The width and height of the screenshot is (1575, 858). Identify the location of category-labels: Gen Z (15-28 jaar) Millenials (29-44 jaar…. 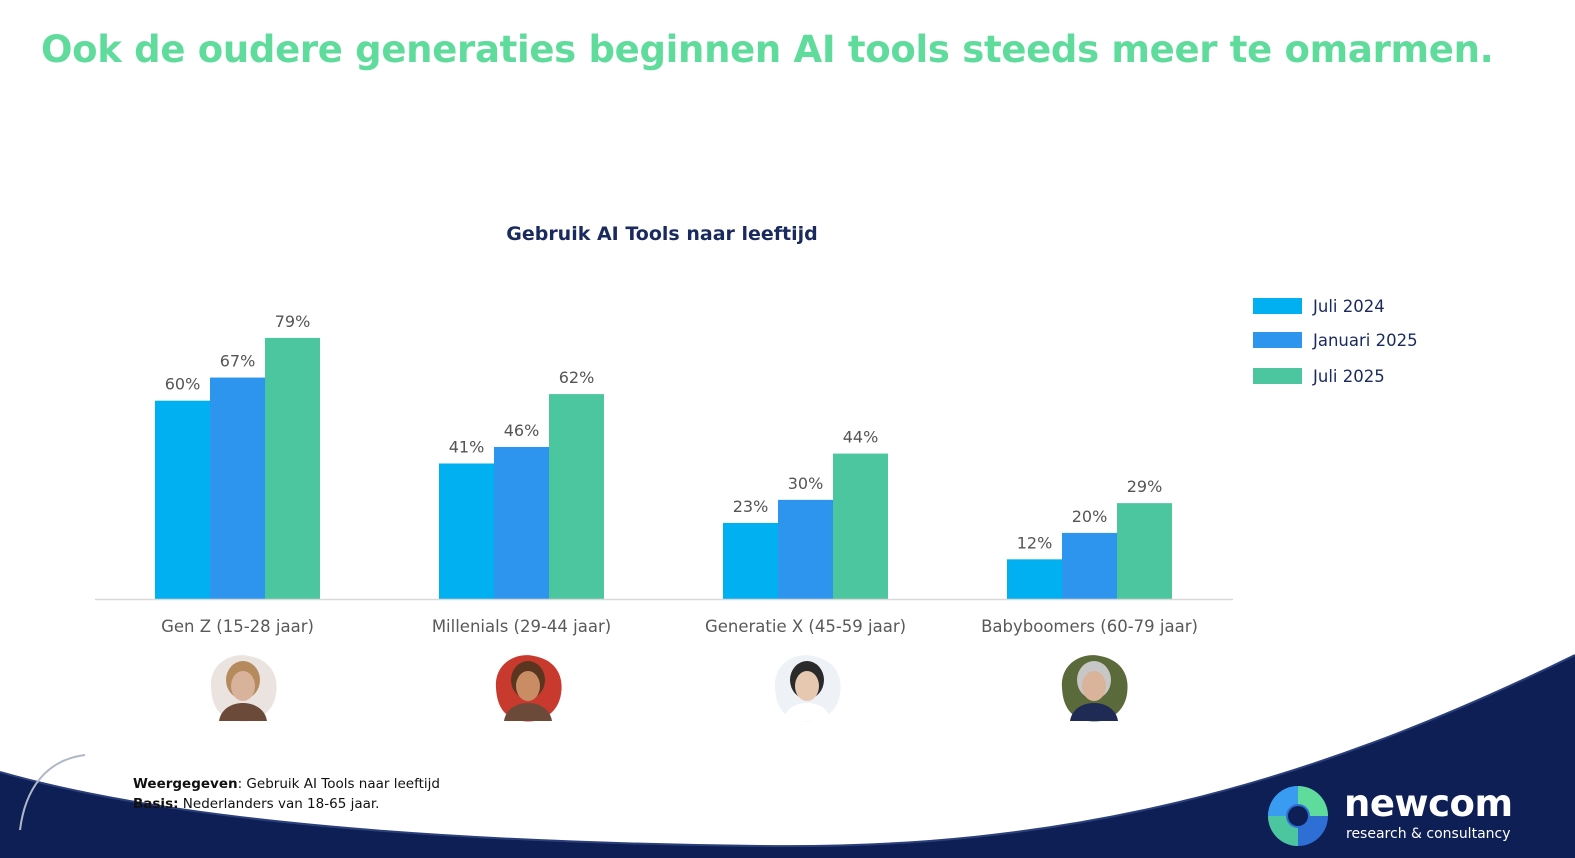
(679, 626).